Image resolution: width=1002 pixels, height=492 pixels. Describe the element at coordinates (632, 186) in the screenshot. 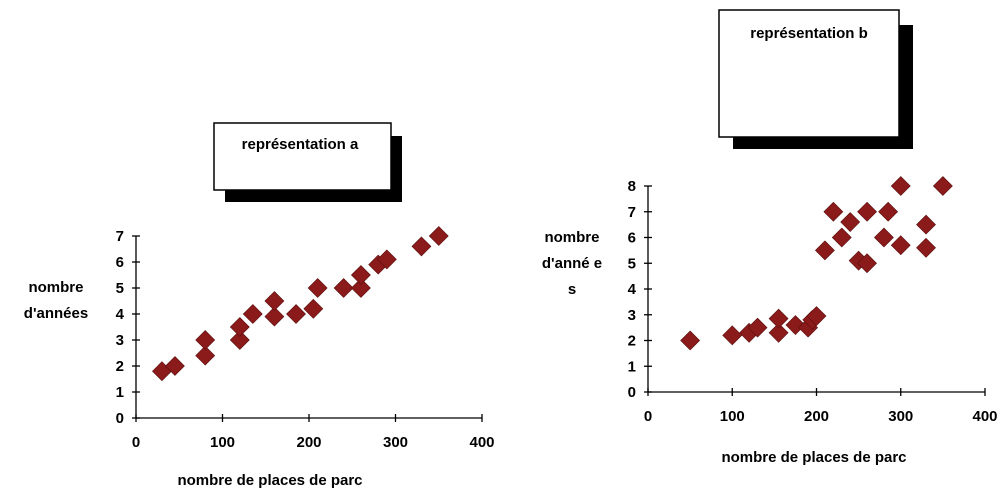

I see `chart-b-y-tick-label: 8` at that location.